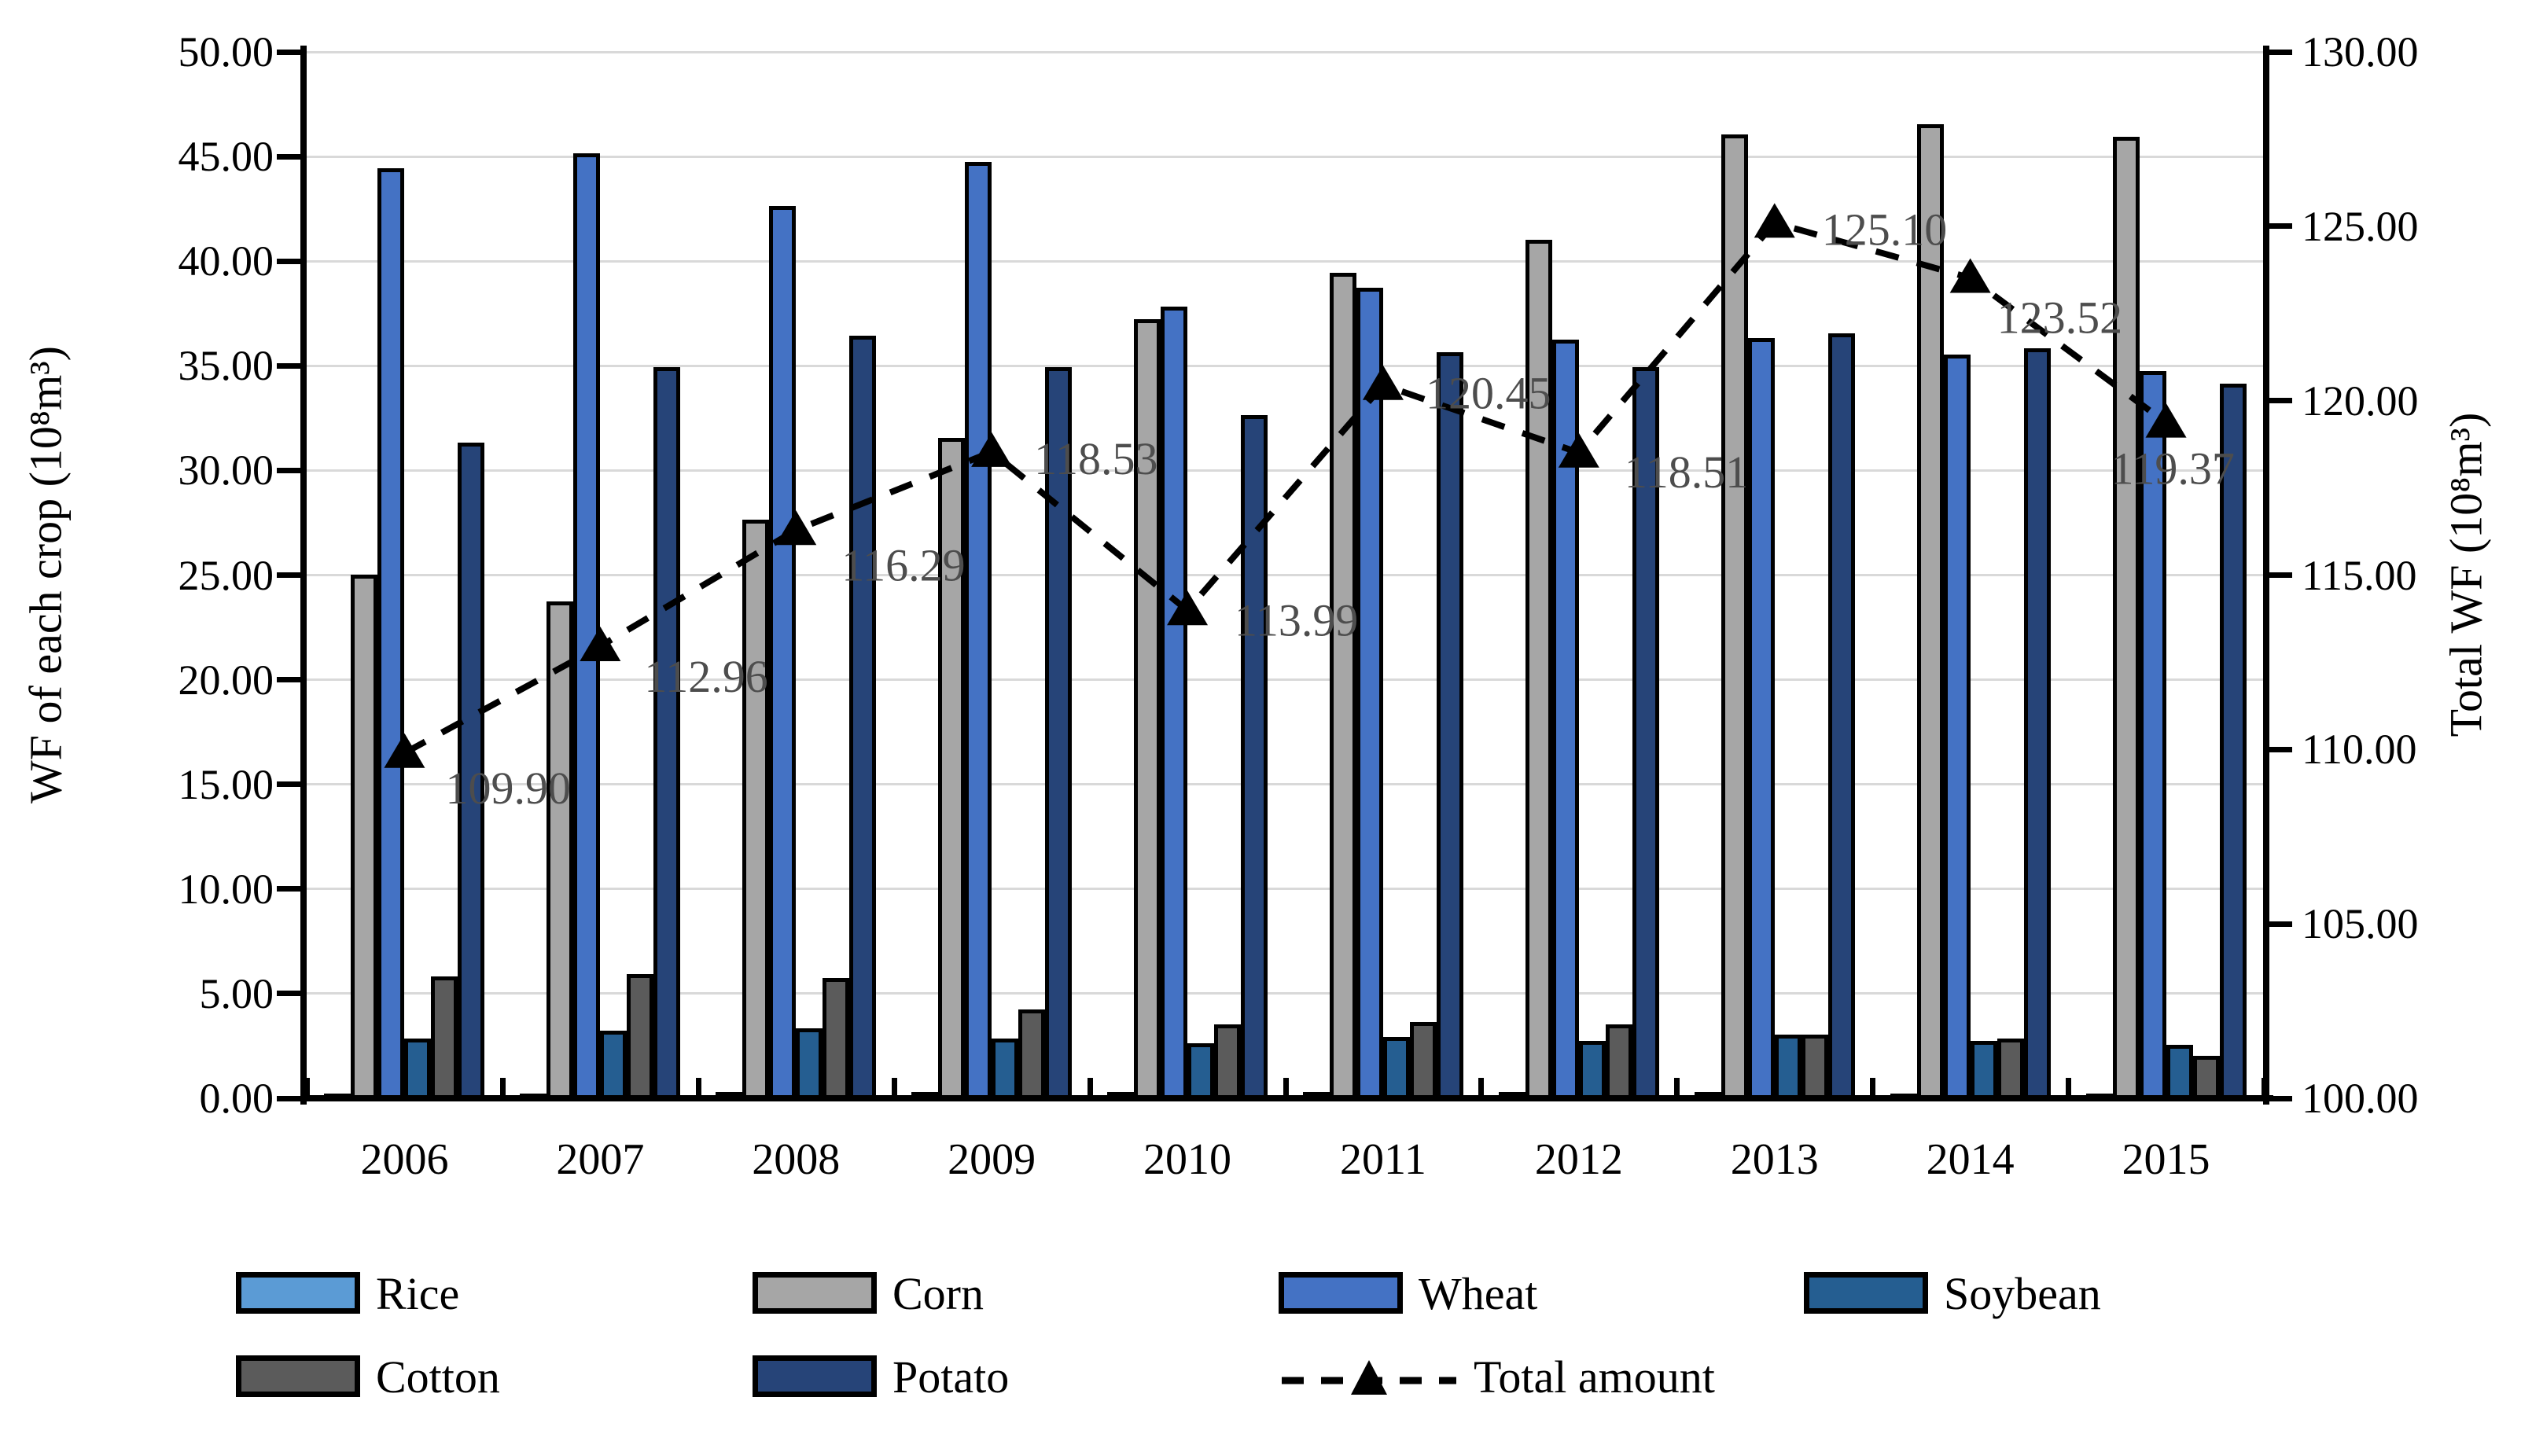 This screenshot has height=1456, width=2521. What do you see at coordinates (796, 528) in the screenshot?
I see `total-amount-marker-2008` at bounding box center [796, 528].